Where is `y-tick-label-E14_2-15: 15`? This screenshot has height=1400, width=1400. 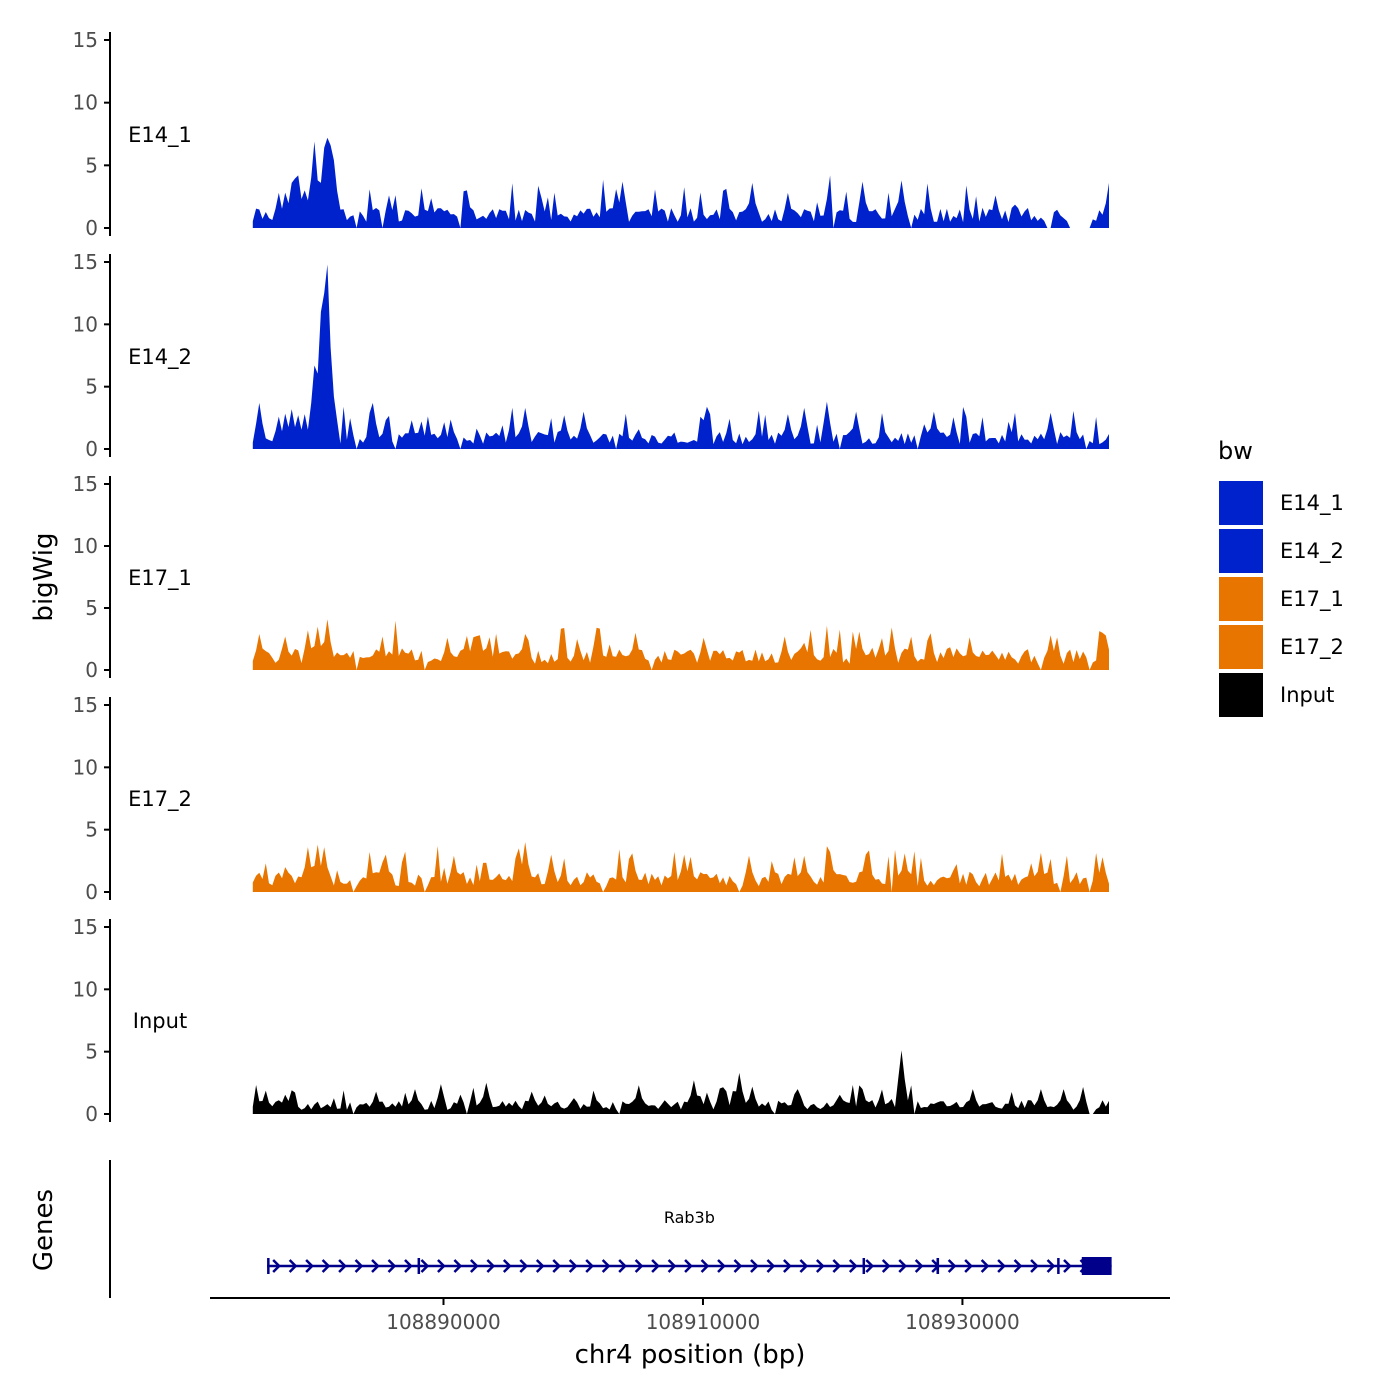
y-tick-label-E14_2-15: 15 is located at coordinates (85, 262).